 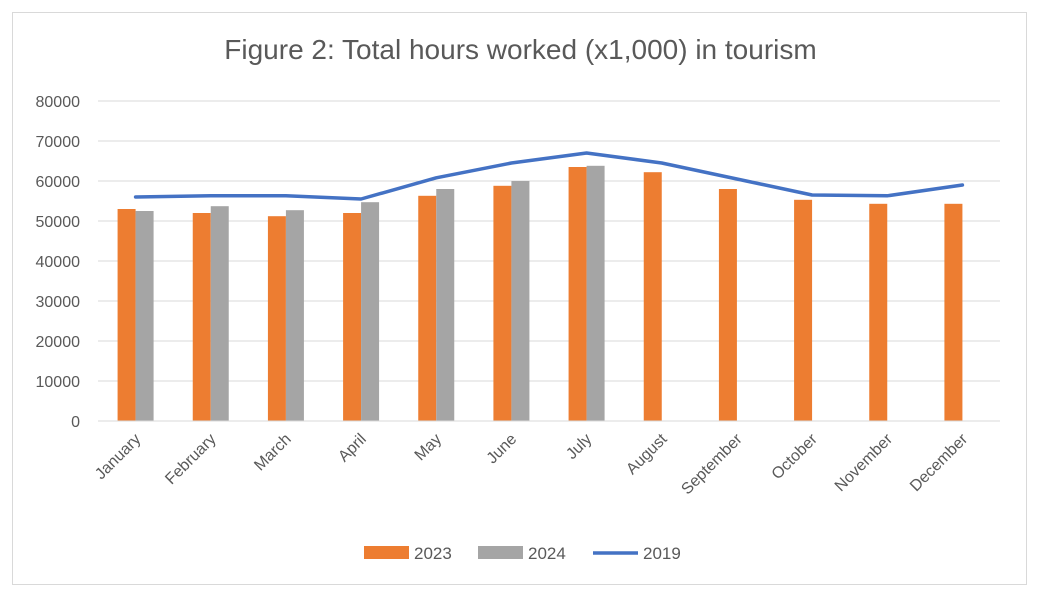 I want to click on y-tick-label: 50000, so click(x=58, y=222).